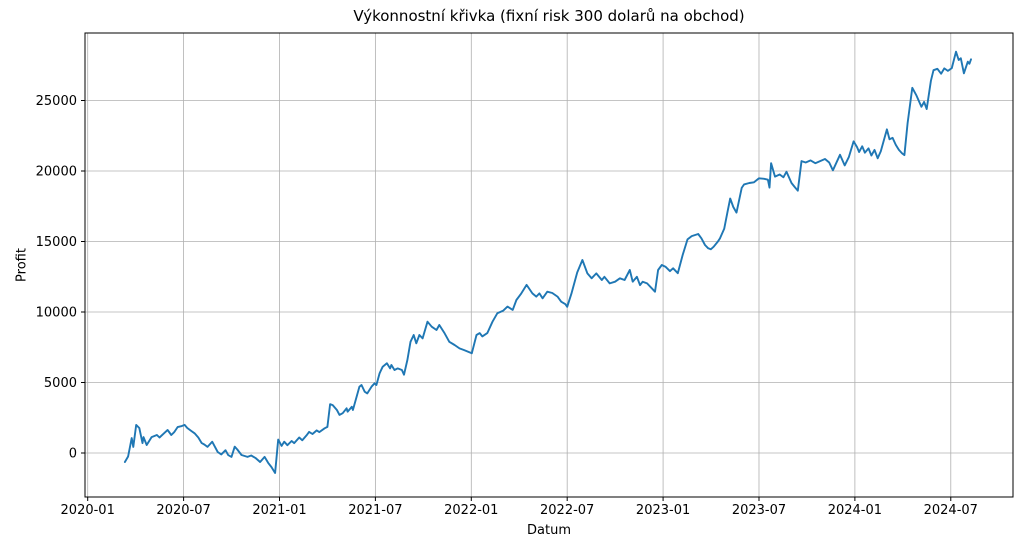 This screenshot has width=1023, height=548. I want to click on x-tick-label: 2021-07, so click(375, 510).